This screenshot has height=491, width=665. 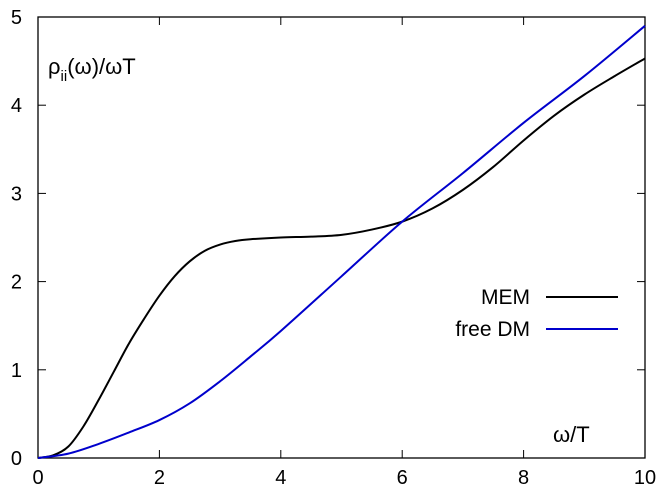 What do you see at coordinates (92, 69) in the screenshot?
I see `y-axis-title: ρii(ω)/ωT` at bounding box center [92, 69].